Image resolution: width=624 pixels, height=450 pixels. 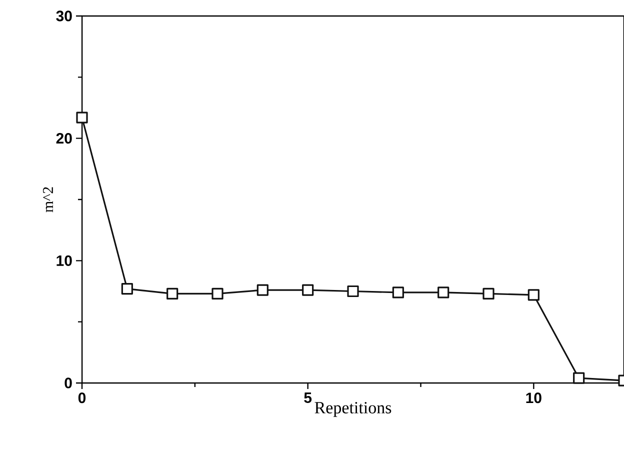 I want to click on y-tick-label: 10, so click(x=64, y=260).